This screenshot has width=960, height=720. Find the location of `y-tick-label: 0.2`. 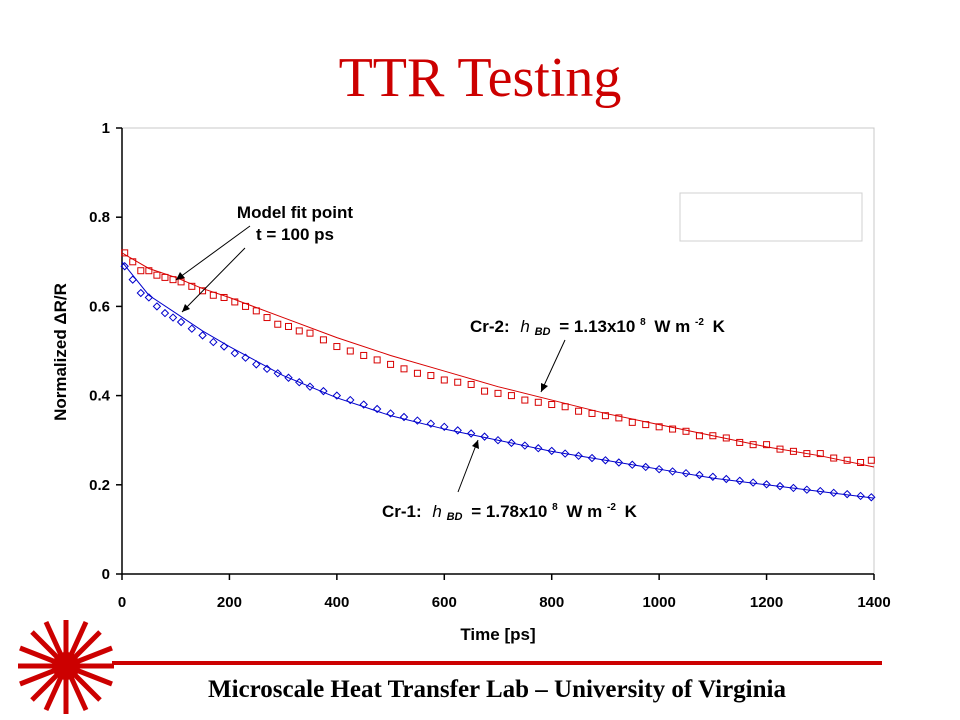

y-tick-label: 0.2 is located at coordinates (99, 485).